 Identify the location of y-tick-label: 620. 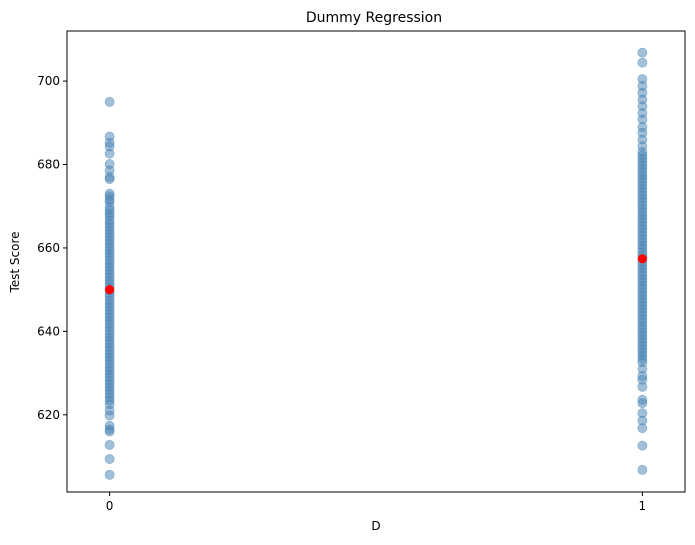
(48, 415).